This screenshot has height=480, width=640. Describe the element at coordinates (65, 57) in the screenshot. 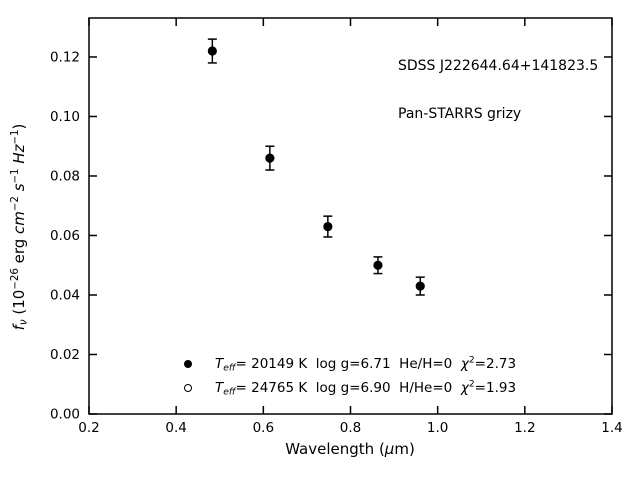

I see `y-tick-label: 0.12` at that location.